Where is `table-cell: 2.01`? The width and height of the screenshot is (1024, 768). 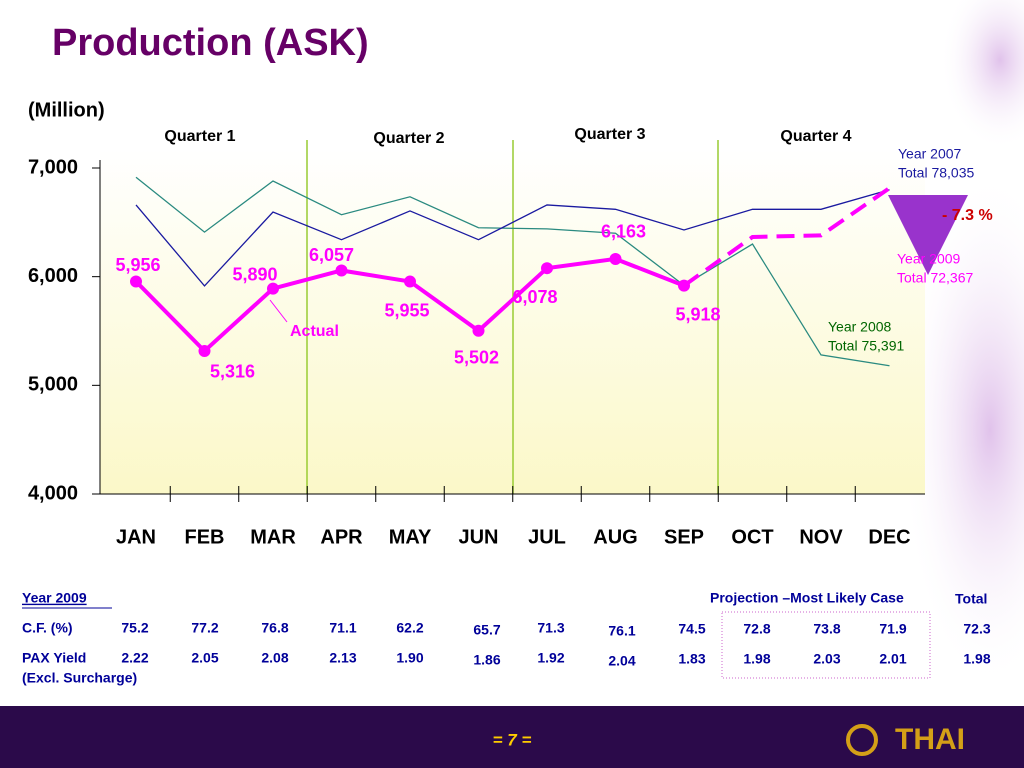
table-cell: 2.01 is located at coordinates (892, 659).